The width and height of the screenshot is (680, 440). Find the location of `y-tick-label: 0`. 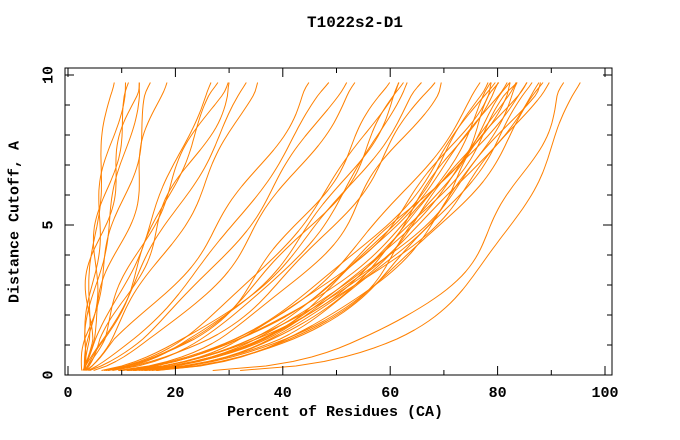

y-tick-label: 0 is located at coordinates (49, 374).